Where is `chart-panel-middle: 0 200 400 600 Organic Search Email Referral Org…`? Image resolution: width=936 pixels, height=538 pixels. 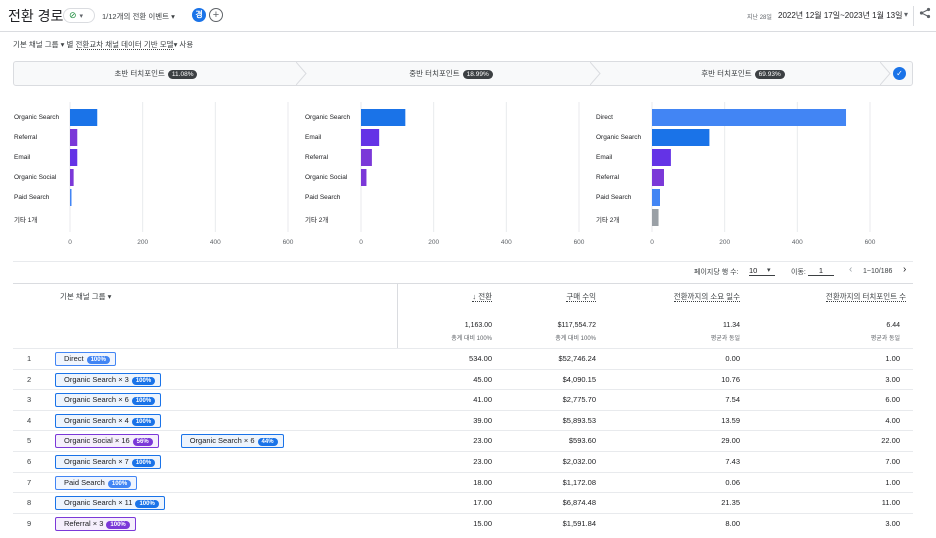 chart-panel-middle: 0 200 400 600 Organic Search Email Referral Org… is located at coordinates (444, 175).